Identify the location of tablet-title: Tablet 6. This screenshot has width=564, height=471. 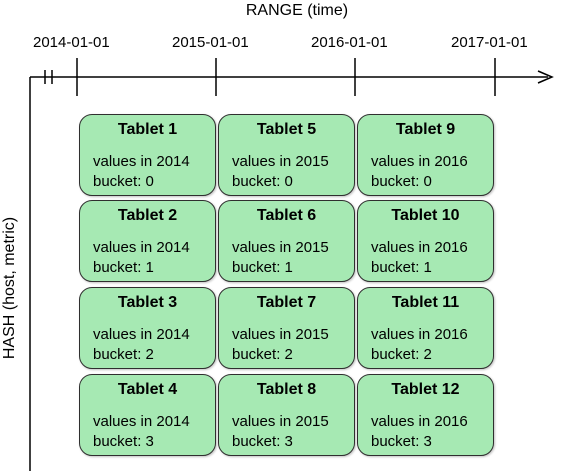
(286, 215).